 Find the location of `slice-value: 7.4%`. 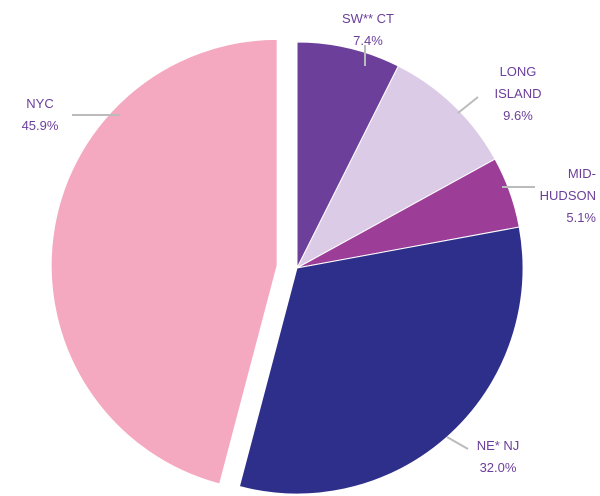

slice-value: 7.4% is located at coordinates (368, 40).